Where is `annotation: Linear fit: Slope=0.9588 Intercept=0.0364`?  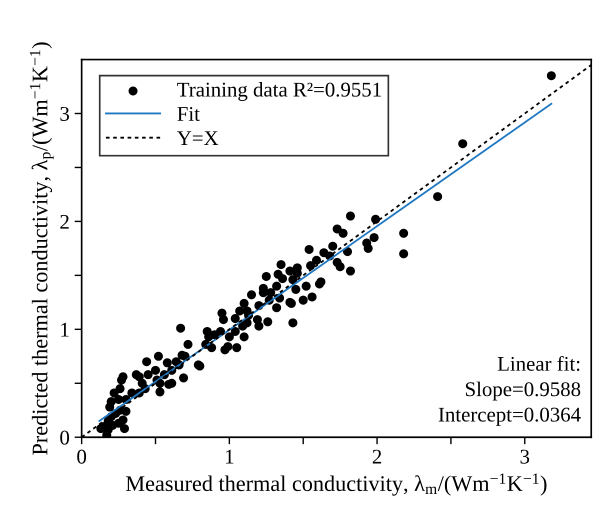
annotation: Linear fit: Slope=0.9588 Intercept=0.0364 is located at coordinates (509, 391).